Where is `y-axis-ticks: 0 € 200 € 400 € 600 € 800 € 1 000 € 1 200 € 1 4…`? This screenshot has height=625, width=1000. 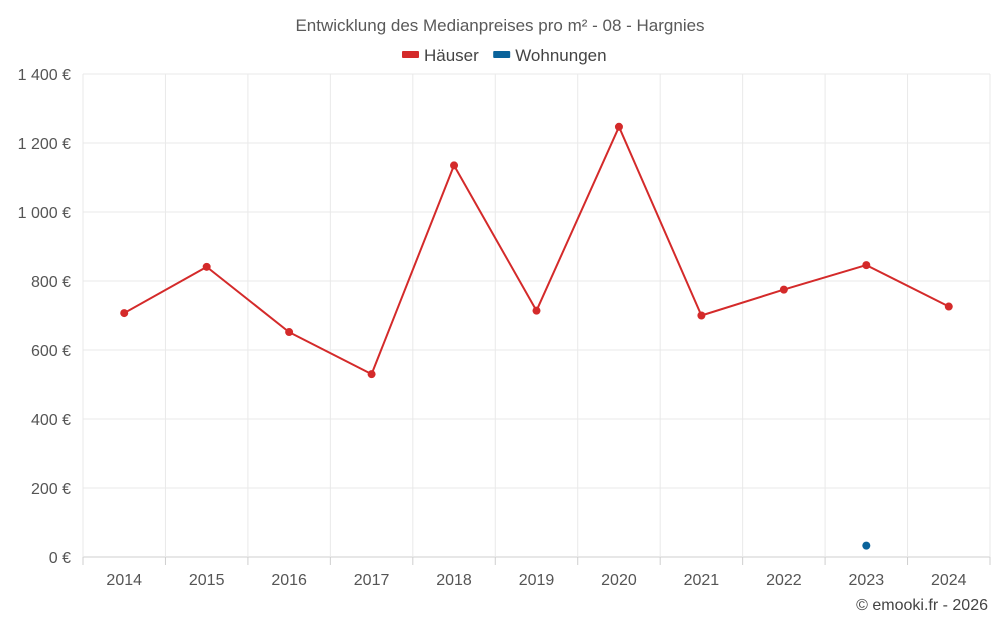 y-axis-ticks: 0 € 200 € 400 € 600 € 800 € 1 000 € 1 200 € 1 4… is located at coordinates (44, 317).